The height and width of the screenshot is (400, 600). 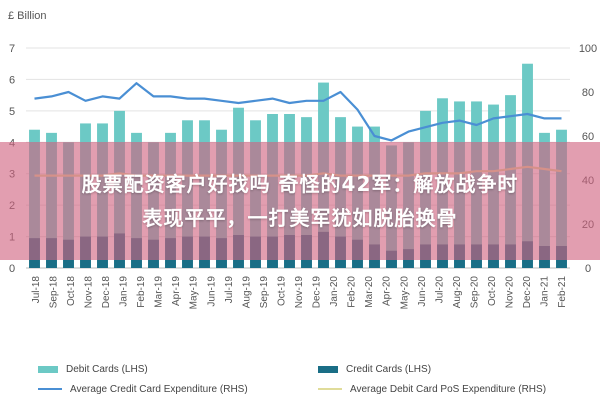 I want to click on legend-item-credit-cards: Credit Cards (LHS), so click(x=374, y=369).